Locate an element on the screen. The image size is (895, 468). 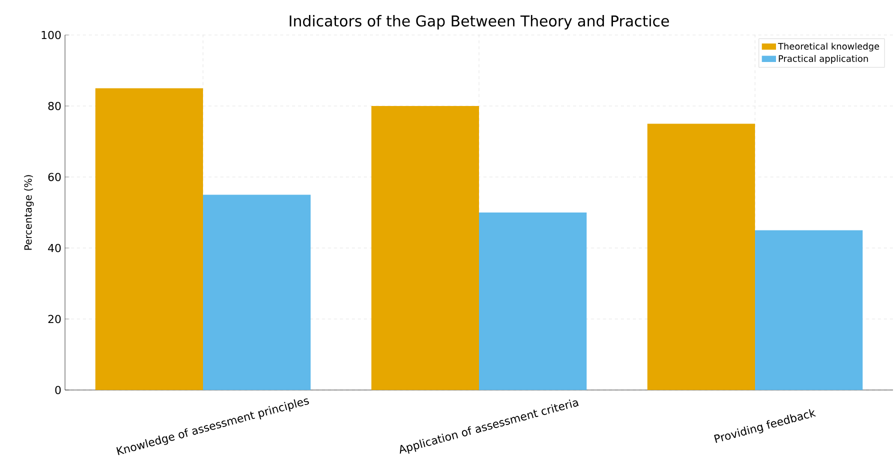
y-tick-label: 80 is located at coordinates (54, 106).